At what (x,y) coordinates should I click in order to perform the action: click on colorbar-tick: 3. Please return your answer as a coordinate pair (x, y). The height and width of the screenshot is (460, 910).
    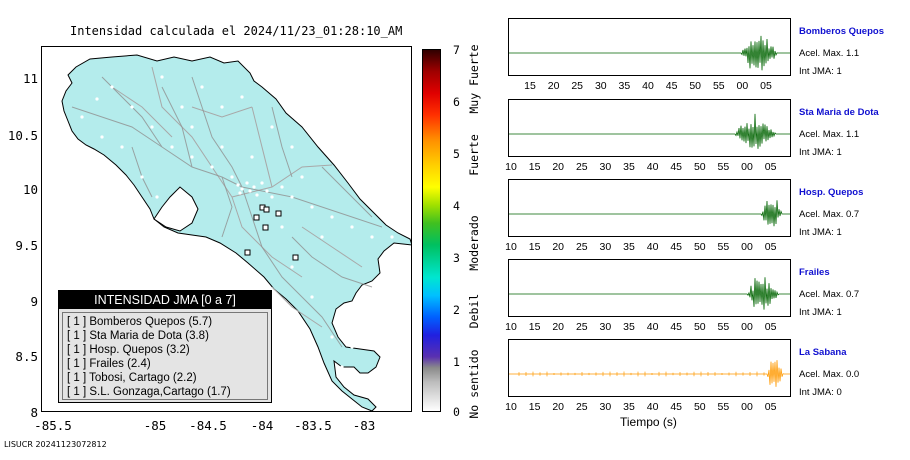
    Looking at the image, I should click on (456, 258).